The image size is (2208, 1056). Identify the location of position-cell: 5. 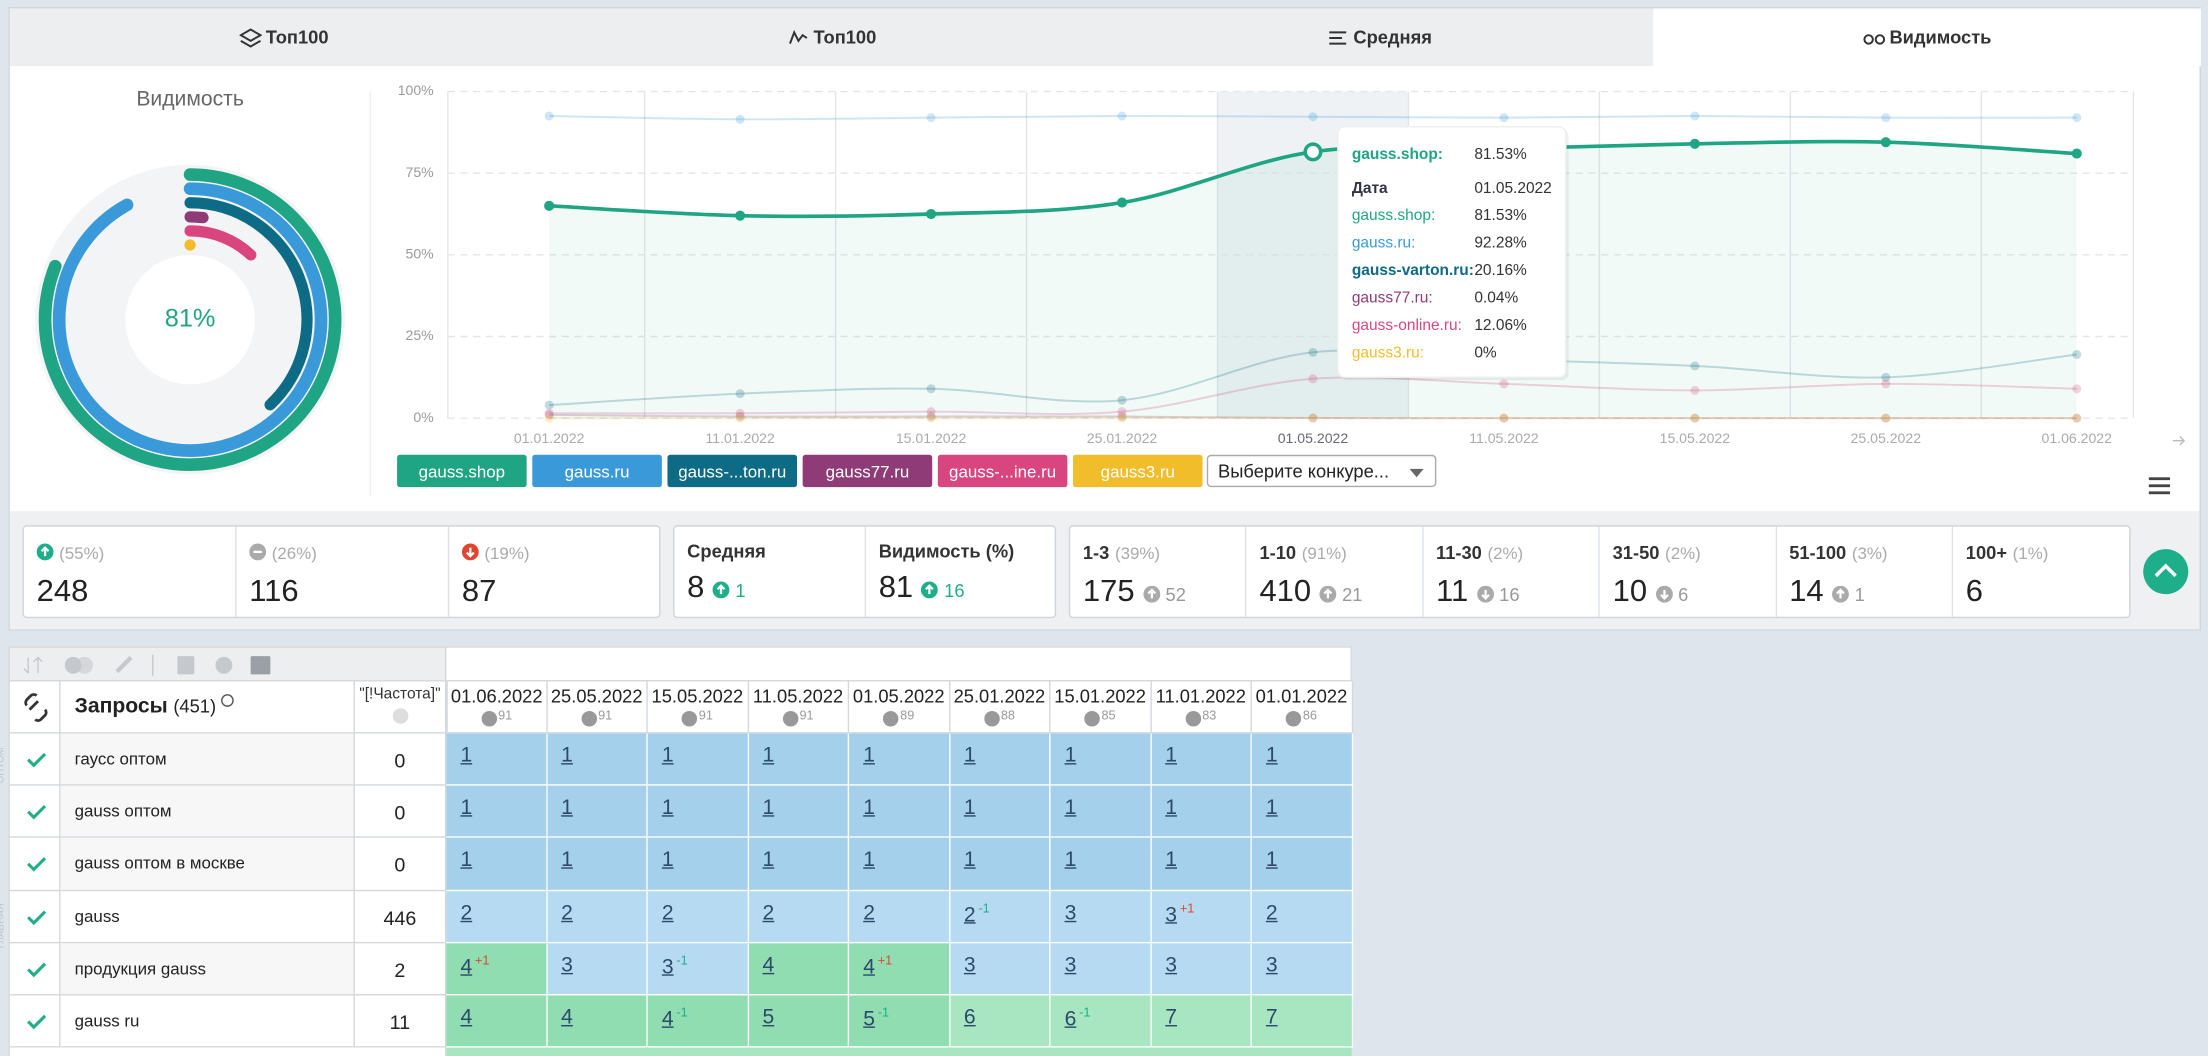
(799, 1021).